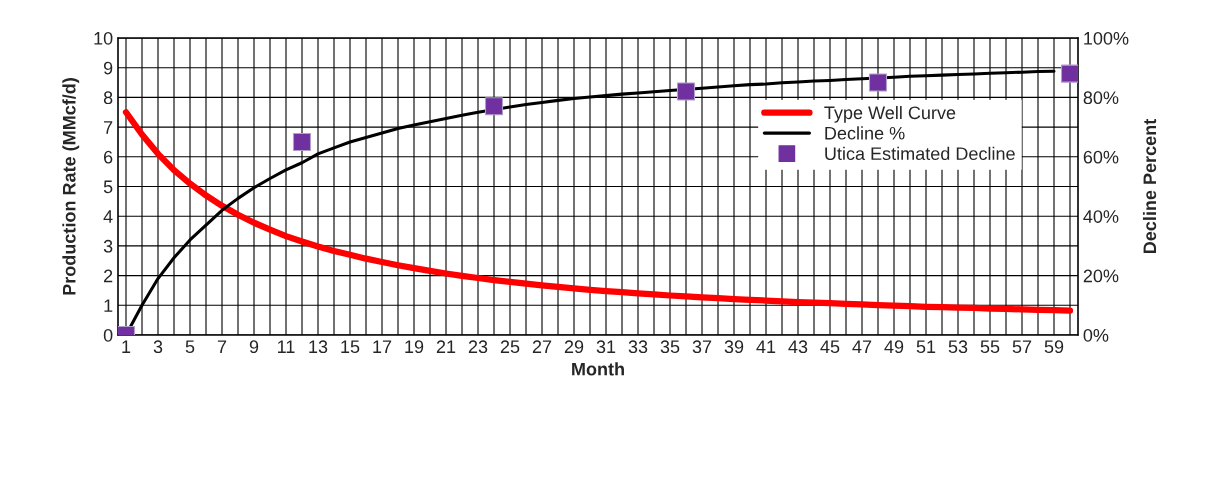  I want to click on y-tick-label: 6, so click(108, 157).